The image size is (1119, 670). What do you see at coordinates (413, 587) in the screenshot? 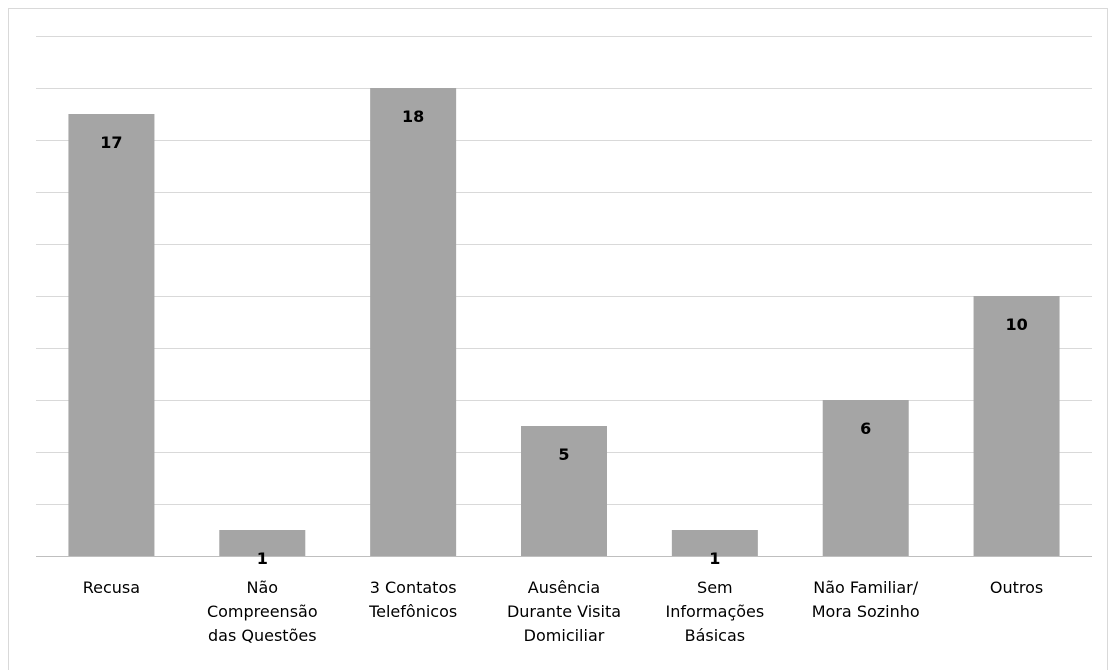
I see `x-tick-label: 3 Contatos` at bounding box center [413, 587].